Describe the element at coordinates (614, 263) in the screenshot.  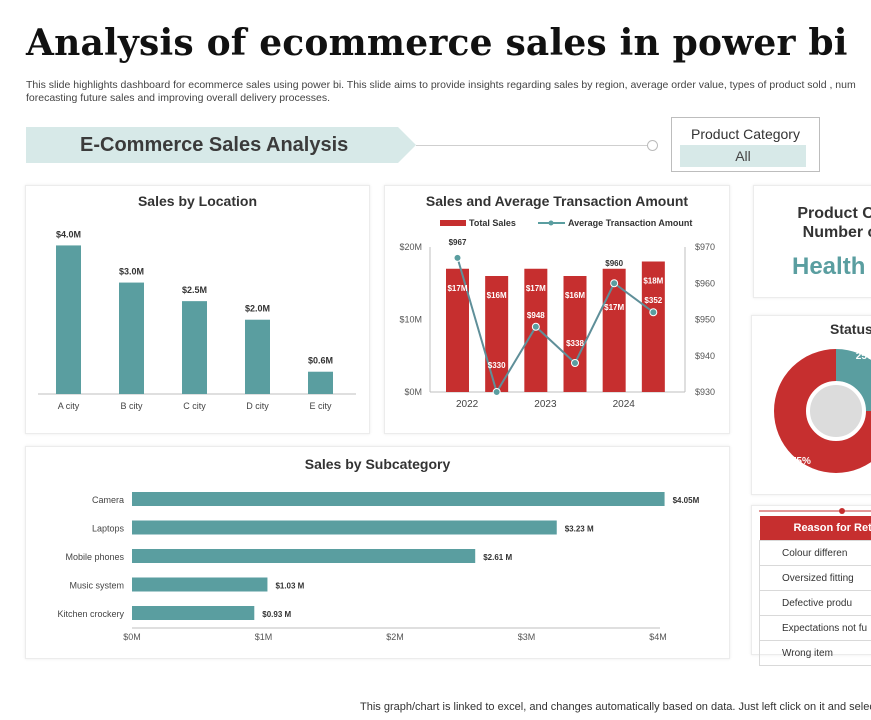
I see `data-label: $960` at that location.